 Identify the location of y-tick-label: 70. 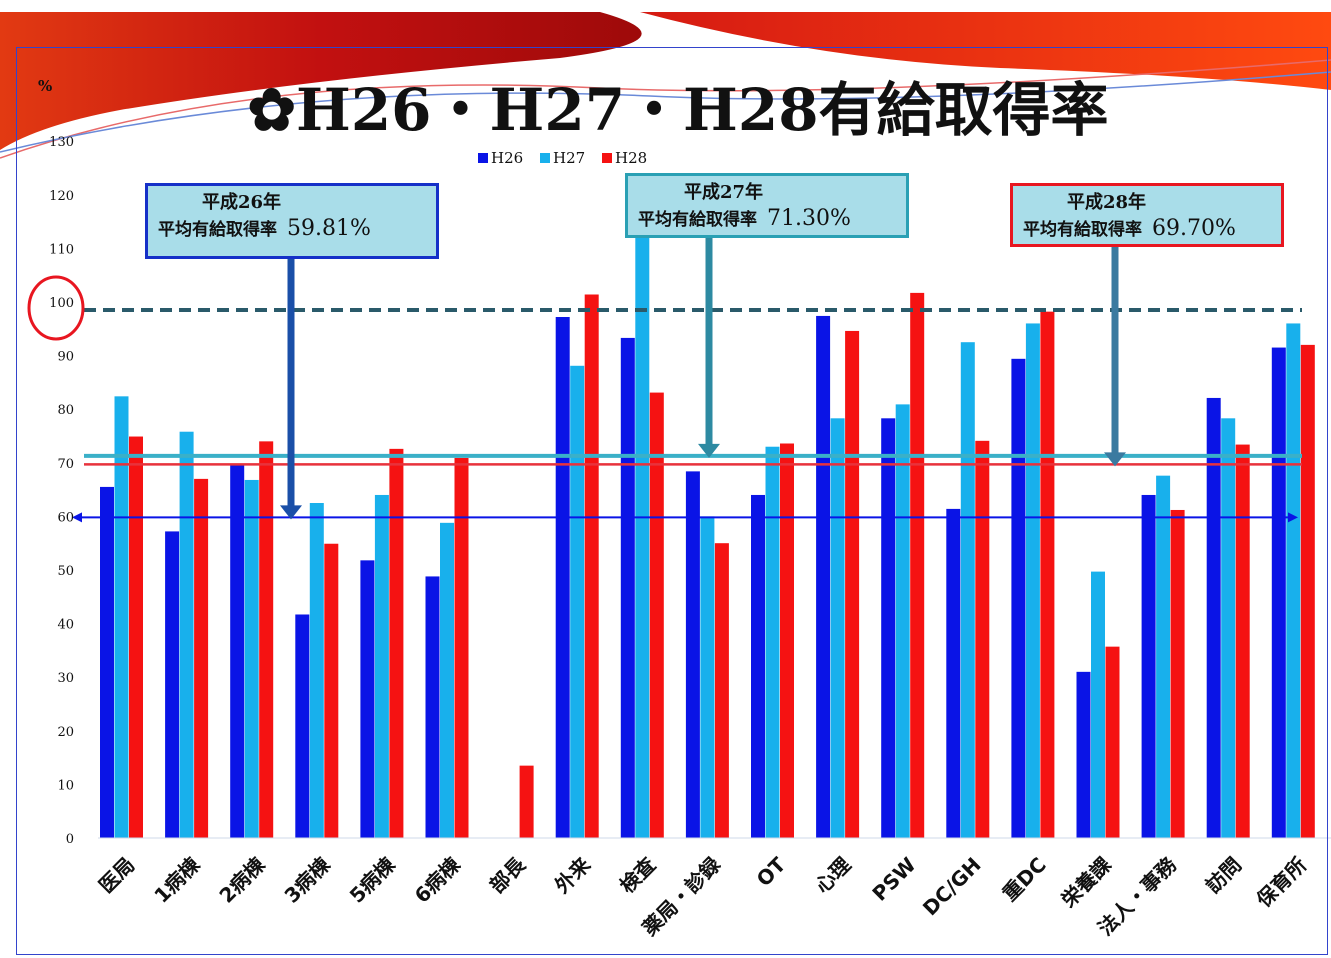
(65, 464).